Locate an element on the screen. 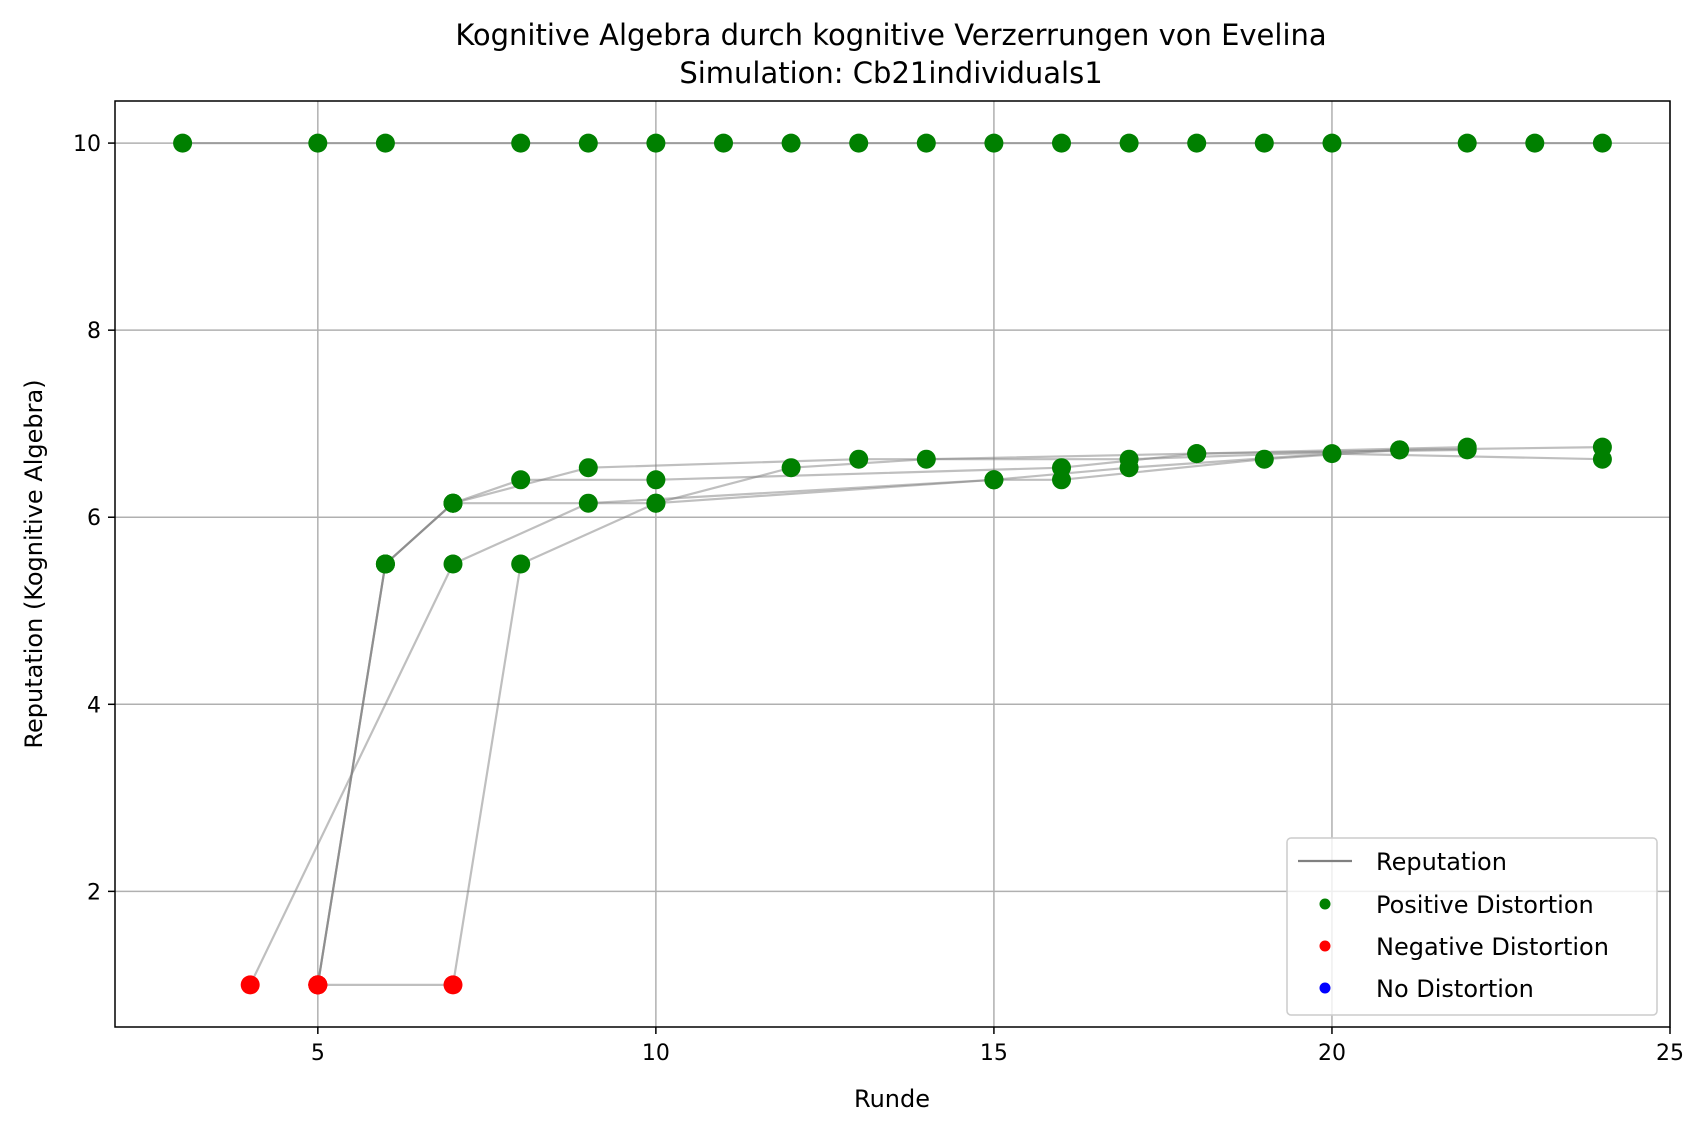  legend-positive-label: Positive Distortion is located at coordinates (1485, 905).